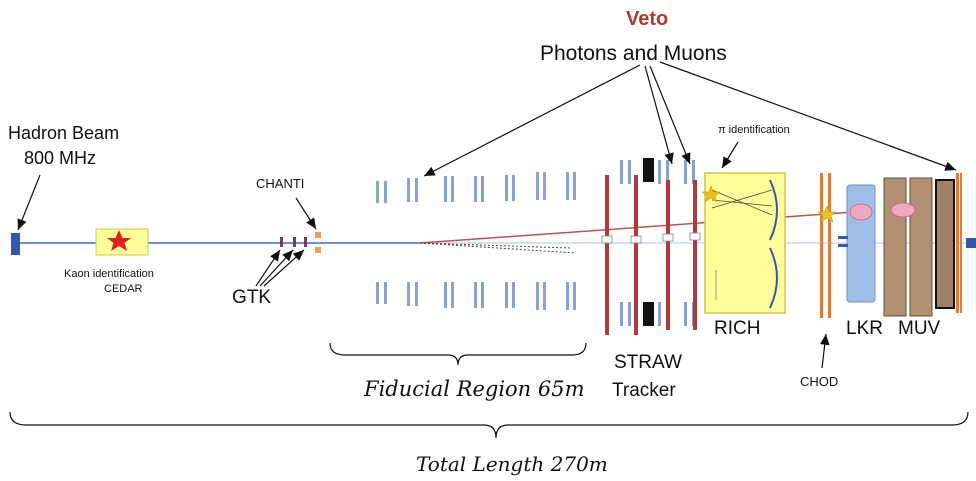  What do you see at coordinates (773, 210) in the screenshot?
I see `rich-mirror-upper` at bounding box center [773, 210].